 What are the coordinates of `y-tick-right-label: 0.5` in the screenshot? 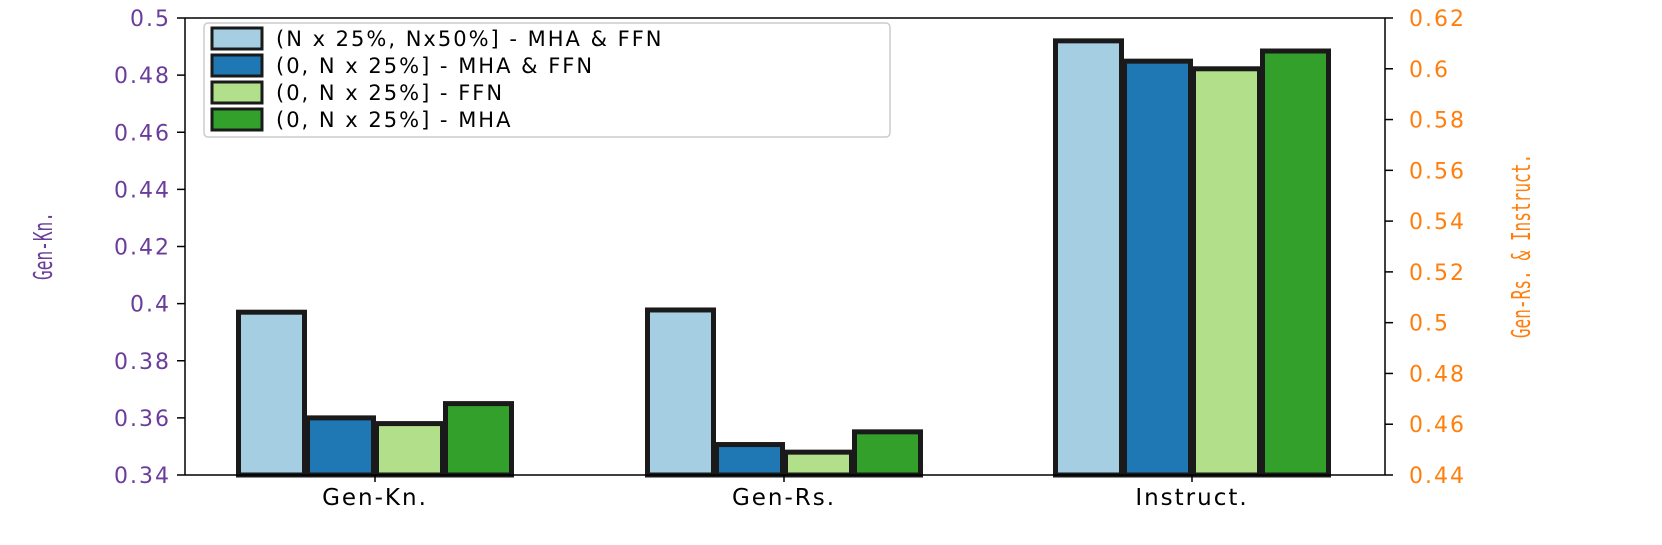 It's located at (1429, 324).